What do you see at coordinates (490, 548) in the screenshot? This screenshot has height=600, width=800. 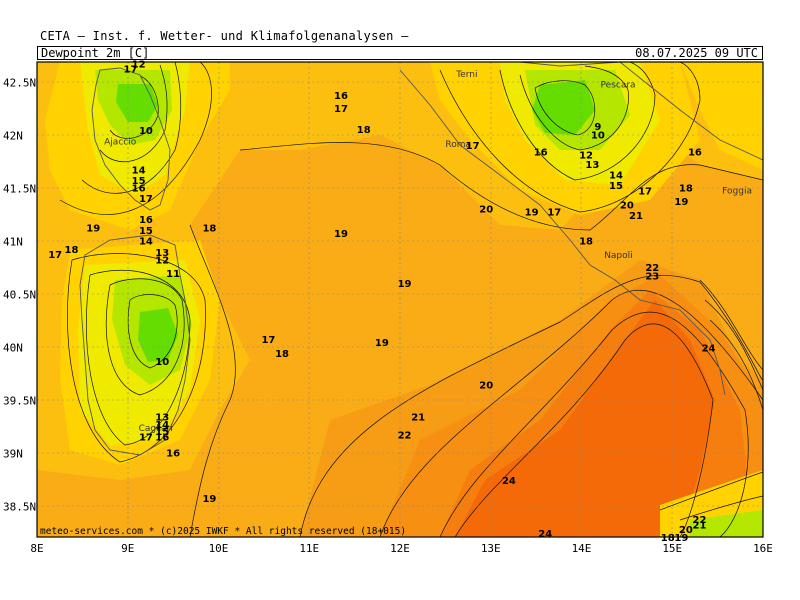 I see `x-tick-label: 13E` at bounding box center [490, 548].